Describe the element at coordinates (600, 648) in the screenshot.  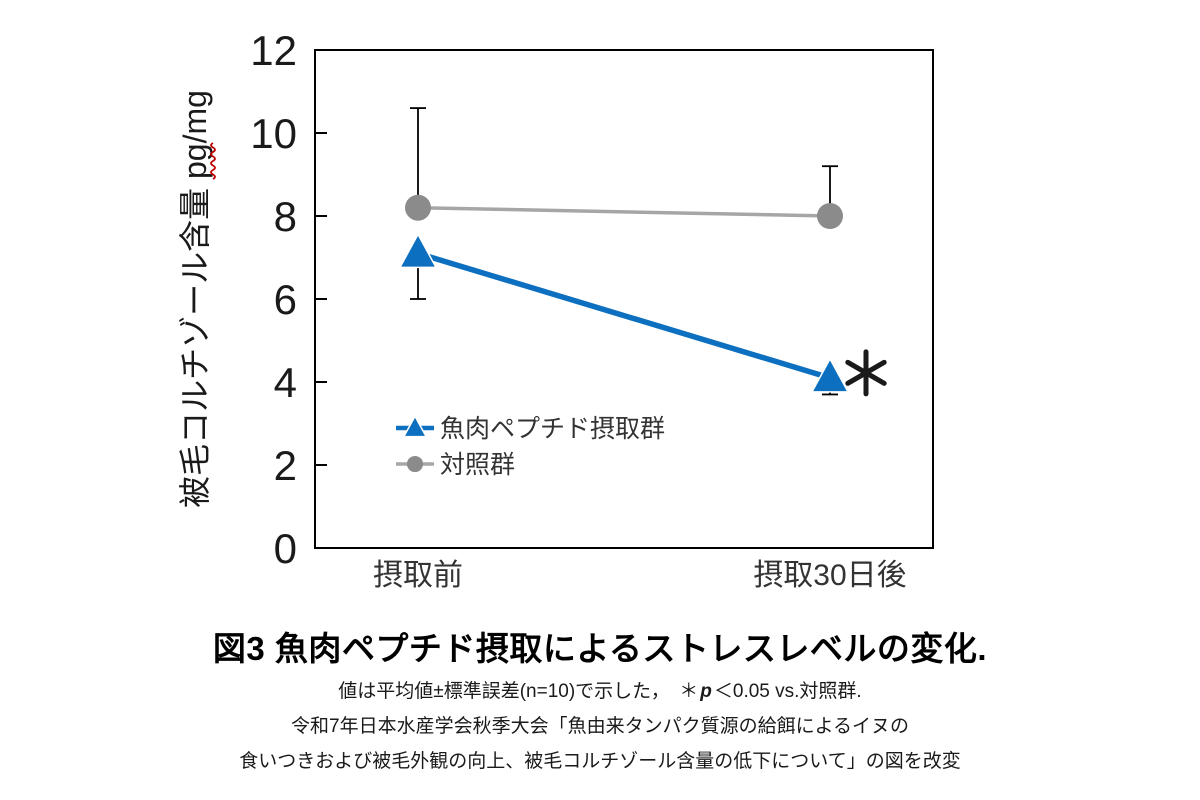
I see `figure-caption-title: 図3 魚肉ペプチド摂取によるストレスレベルの変化.` at that location.